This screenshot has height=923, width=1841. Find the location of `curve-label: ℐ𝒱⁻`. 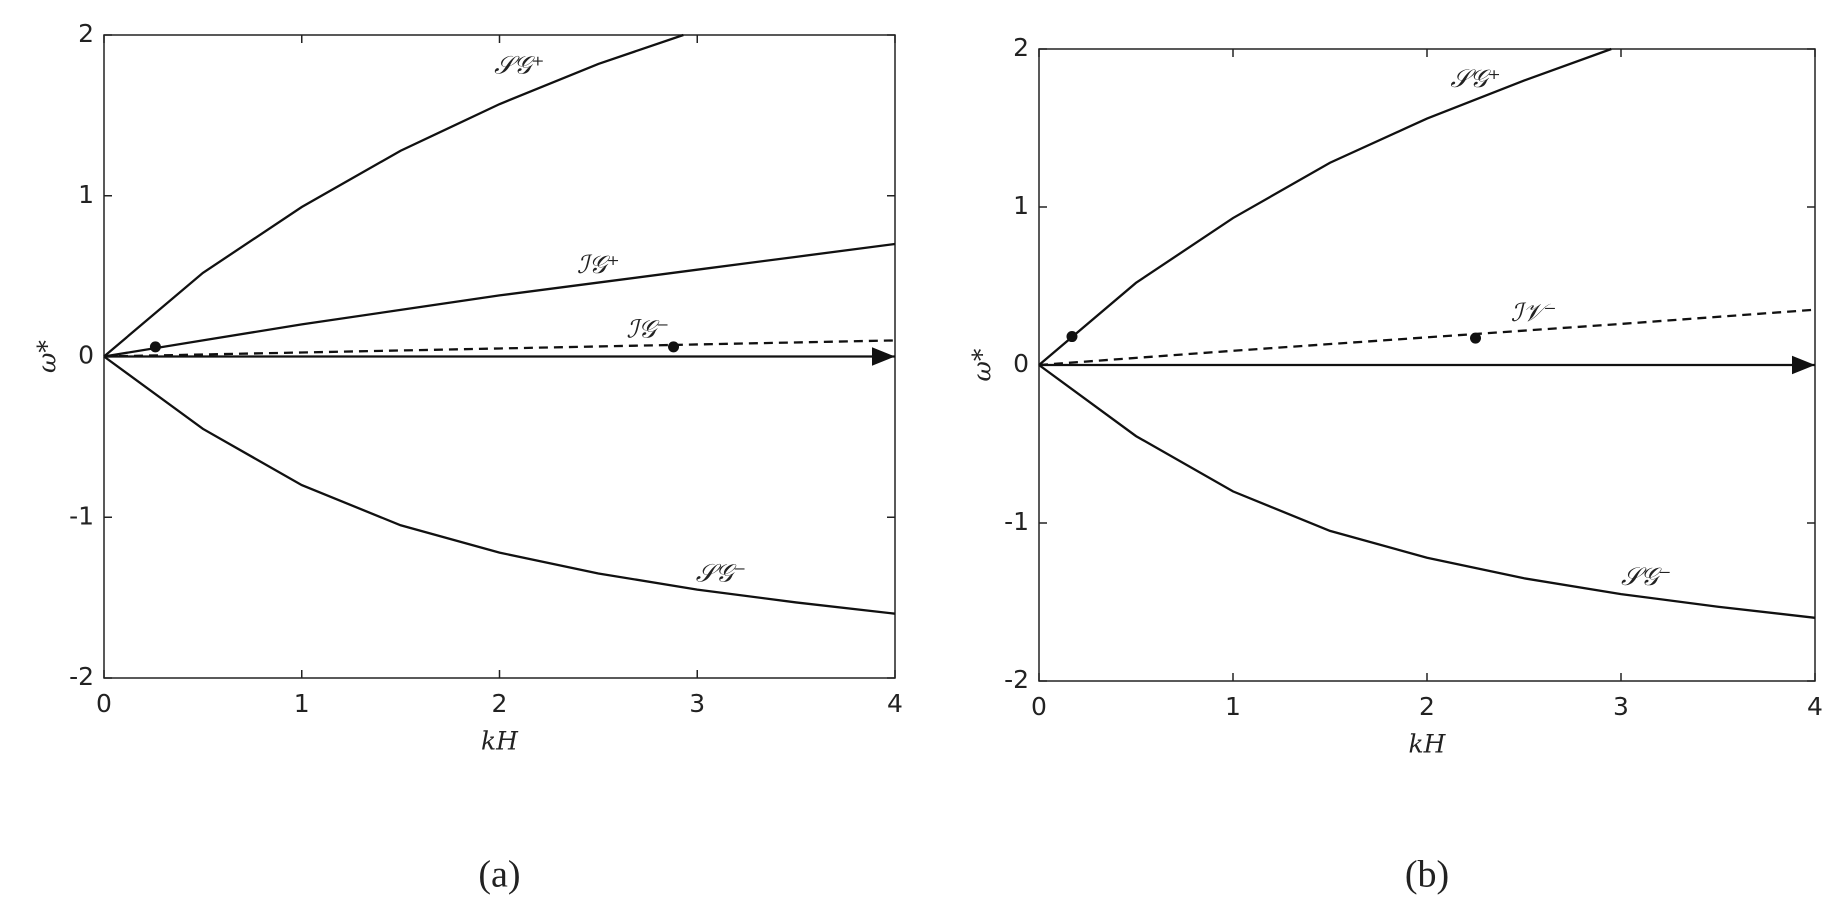

curve-label: ℐ𝒱⁻ is located at coordinates (1534, 312).